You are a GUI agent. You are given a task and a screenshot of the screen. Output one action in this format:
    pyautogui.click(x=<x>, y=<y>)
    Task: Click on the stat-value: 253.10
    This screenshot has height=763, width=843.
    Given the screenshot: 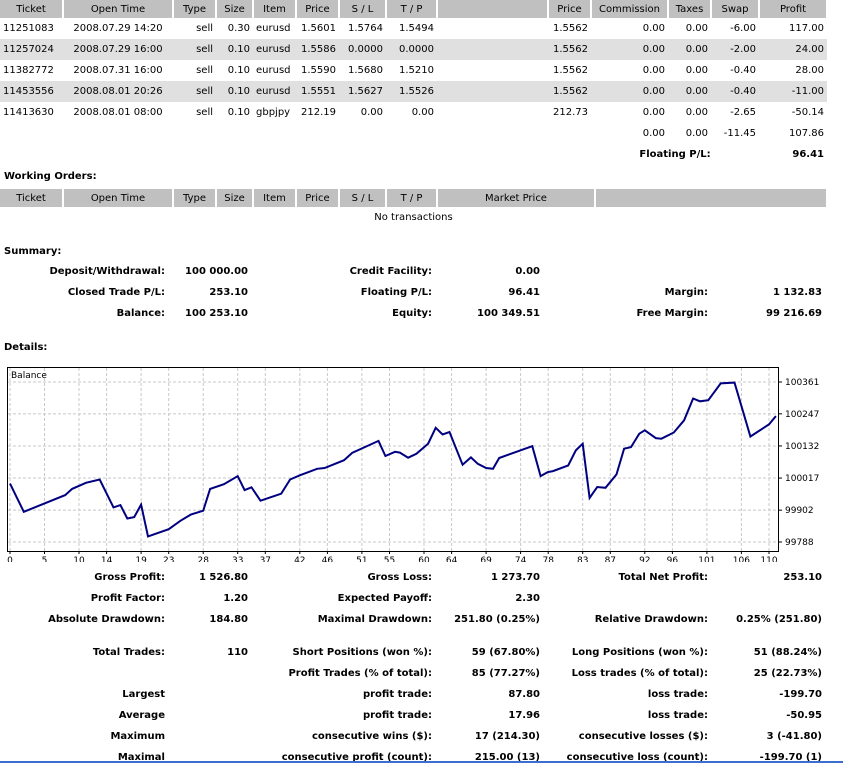 What is the action you would take?
    pyautogui.click(x=802, y=577)
    